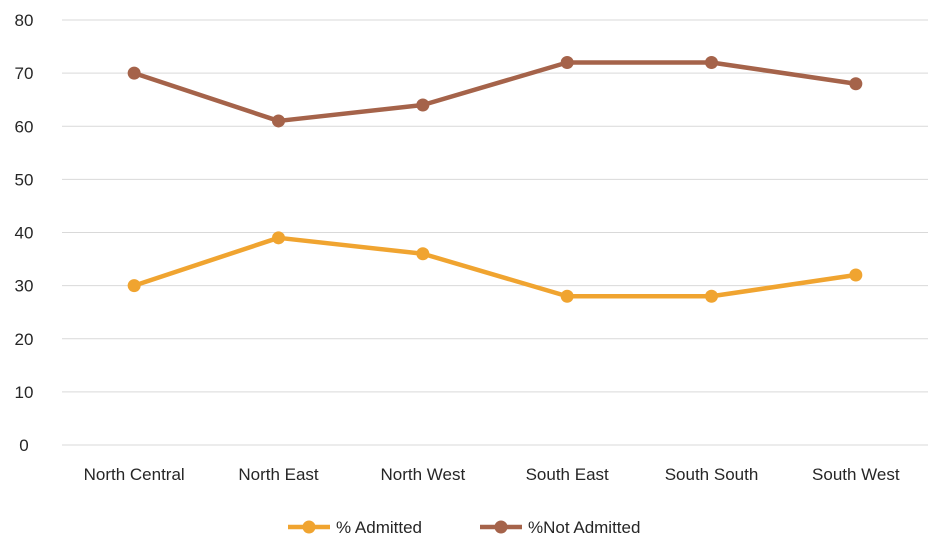 Image resolution: width=933 pixels, height=541 pixels. What do you see at coordinates (856, 474) in the screenshot?
I see `x-tick-label: South West` at bounding box center [856, 474].